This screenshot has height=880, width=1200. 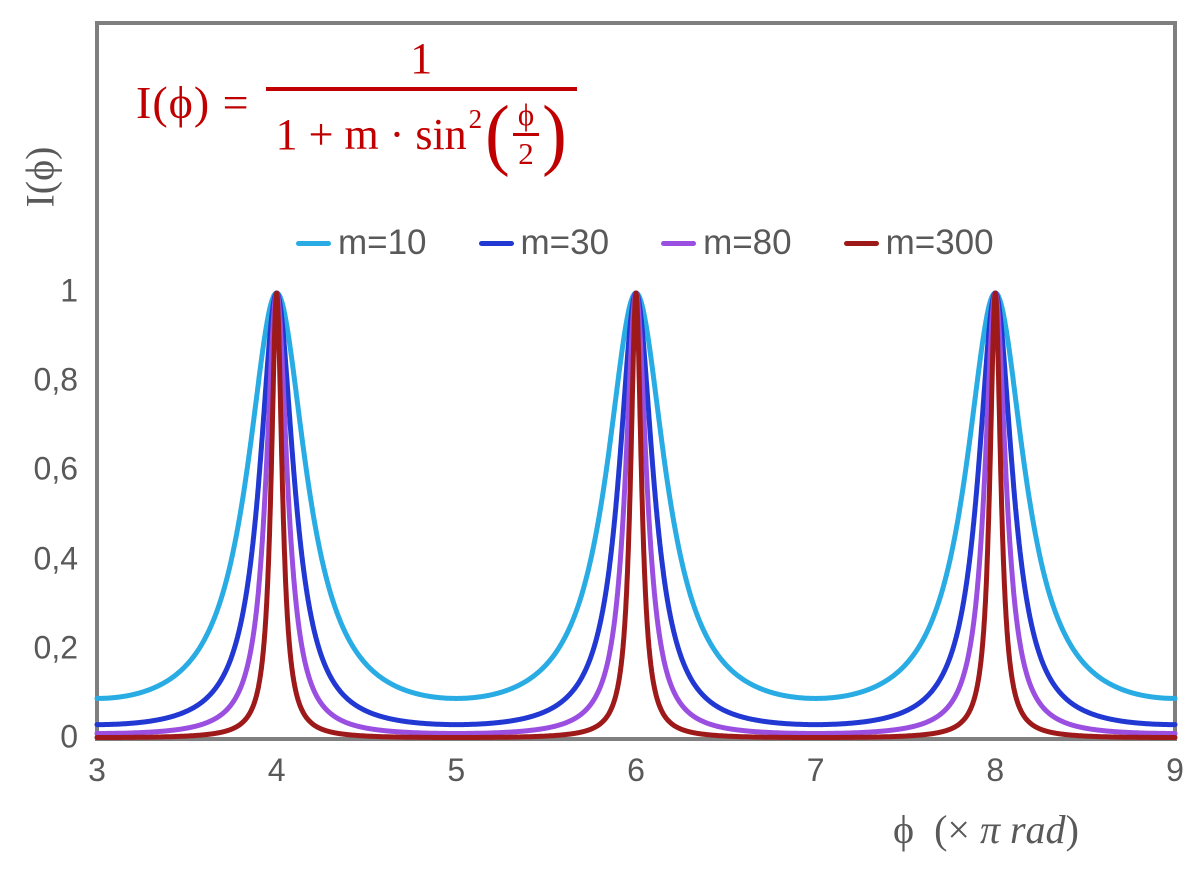 What do you see at coordinates (475, 119) in the screenshot?
I see `formula-exponent: 2` at bounding box center [475, 119].